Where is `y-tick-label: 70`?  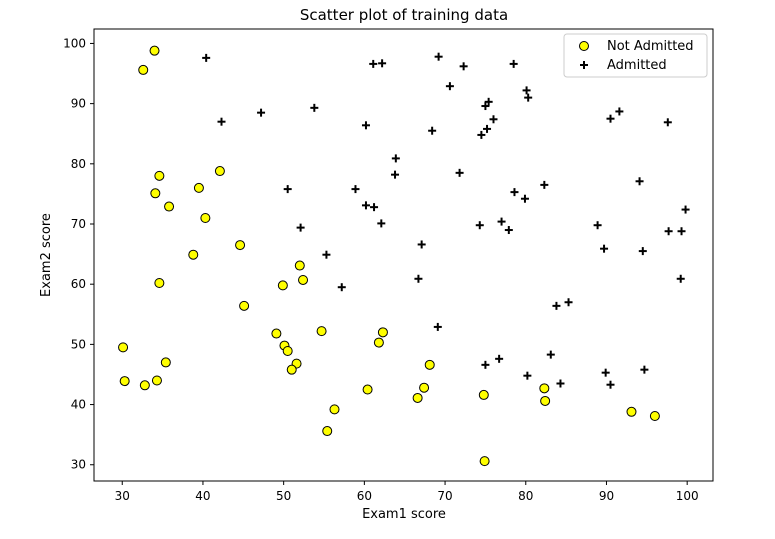
y-tick-label: 70 is located at coordinates (78, 224).